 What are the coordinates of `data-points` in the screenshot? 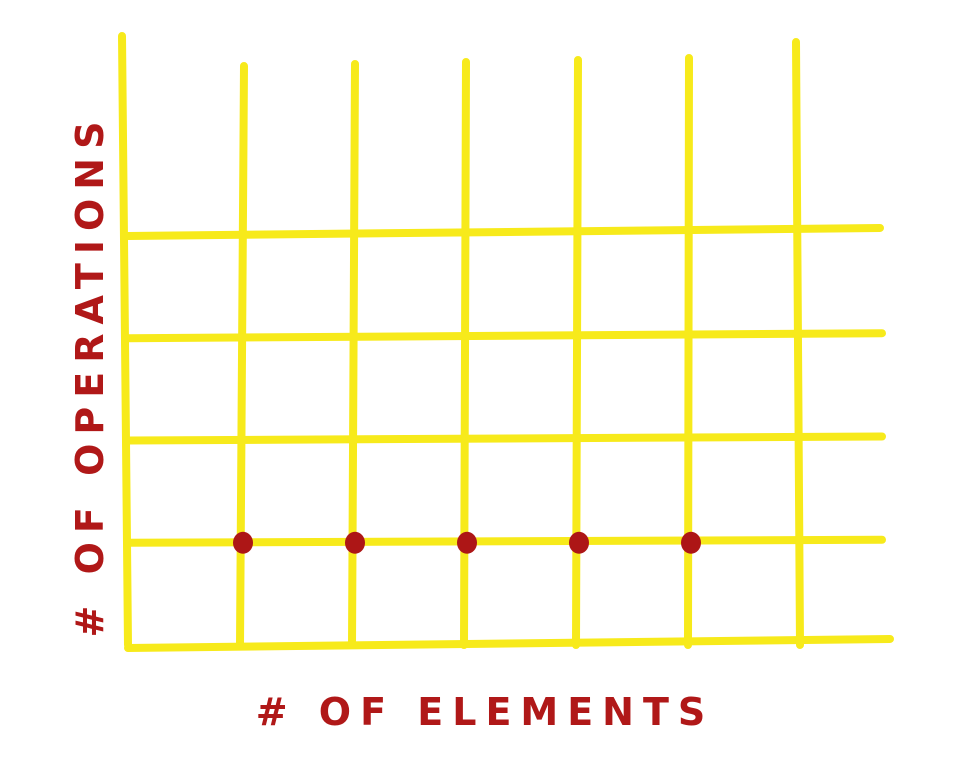 It's located at (467, 542).